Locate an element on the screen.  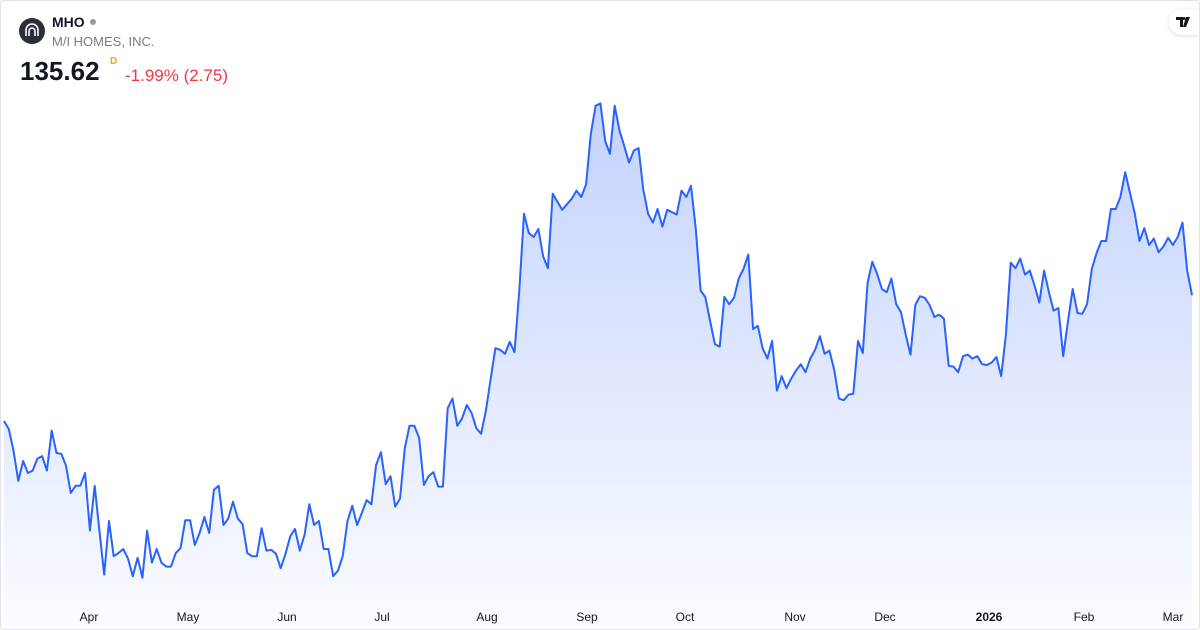
x-tick-label: Apr is located at coordinates (89, 617).